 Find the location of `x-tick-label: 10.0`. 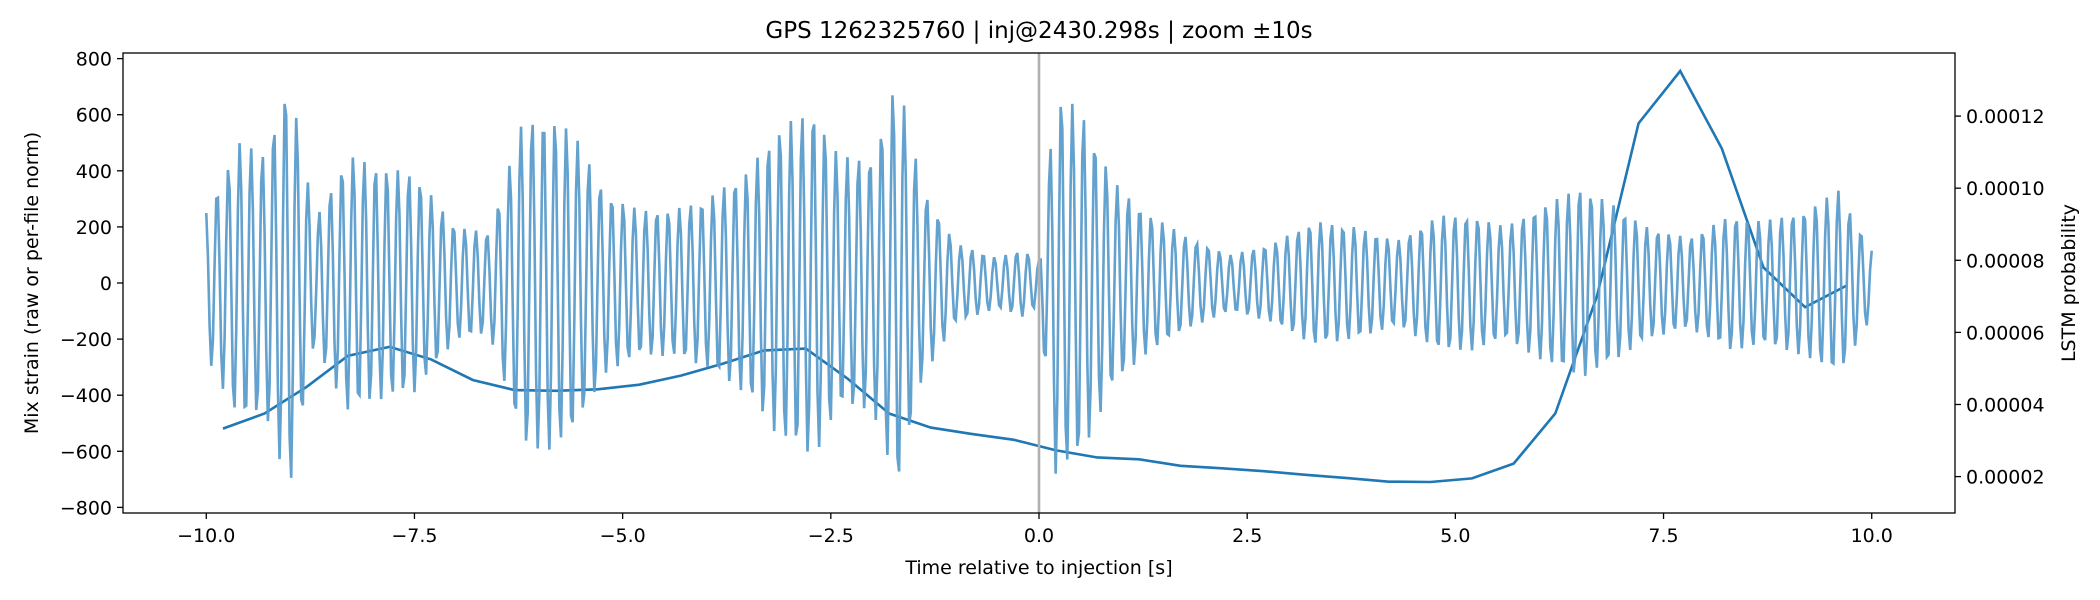

x-tick-label: 10.0 is located at coordinates (1872, 536).